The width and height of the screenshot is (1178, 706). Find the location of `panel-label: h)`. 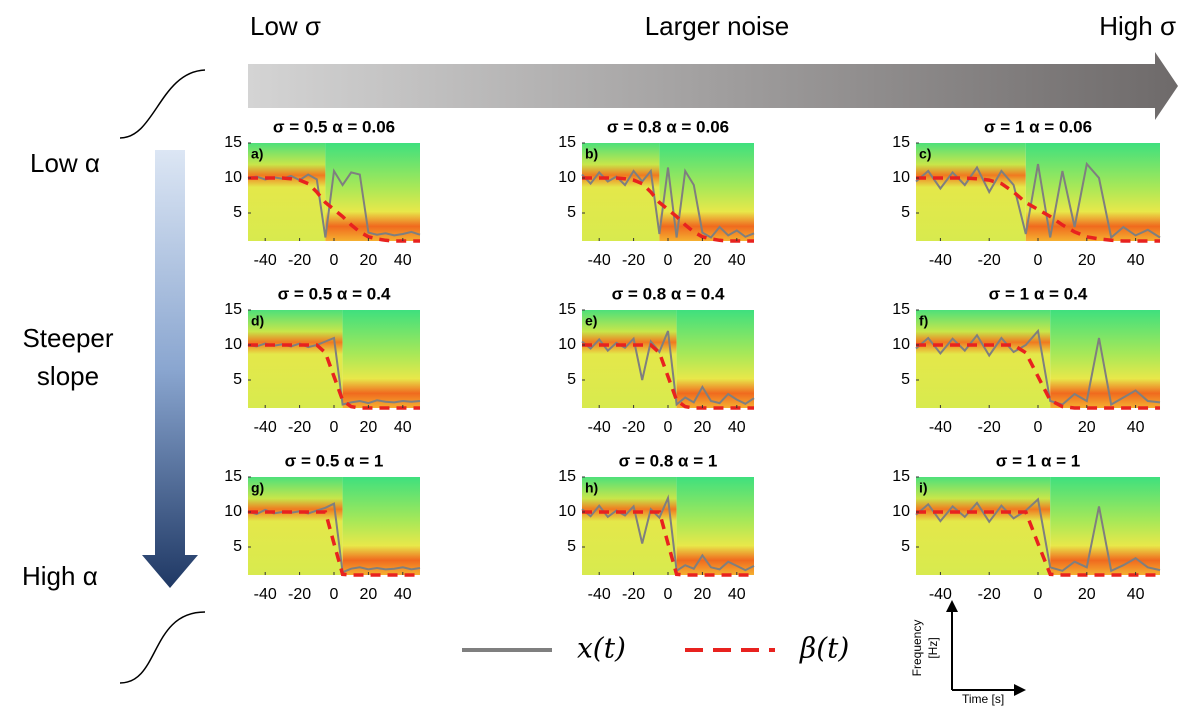

panel-label: h) is located at coordinates (591, 488).